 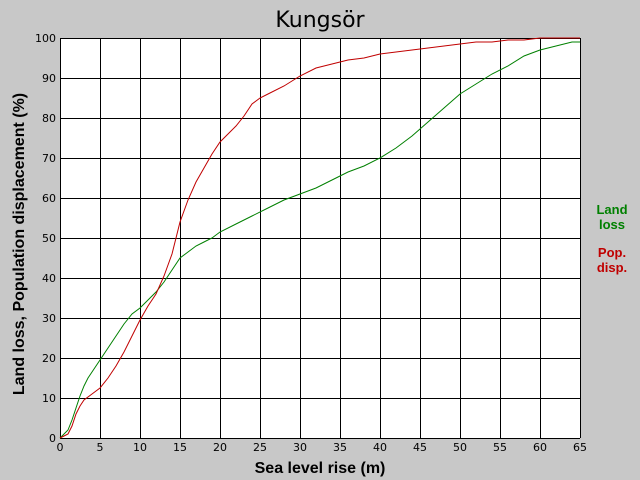 What do you see at coordinates (540, 447) in the screenshot?
I see `x-tick-label: 60` at bounding box center [540, 447].